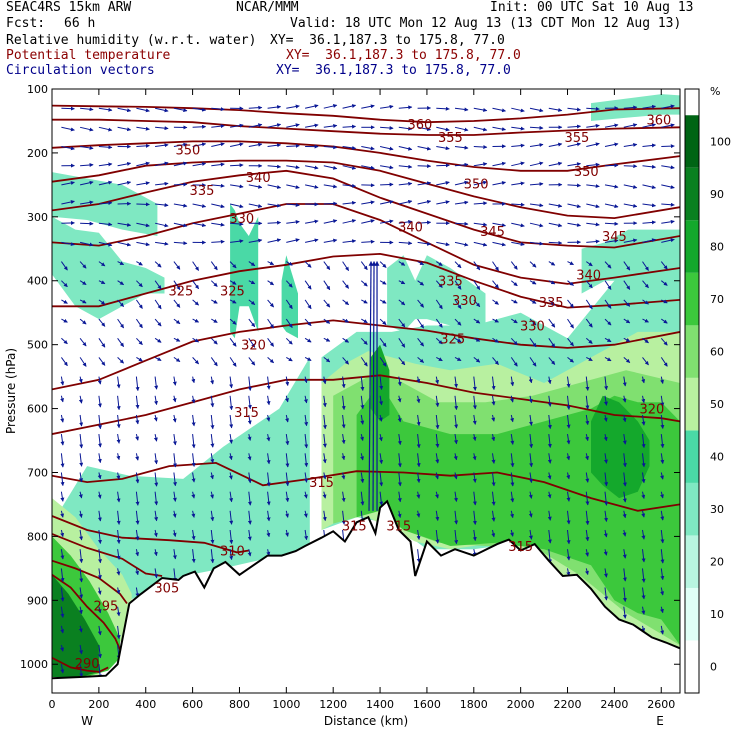 This screenshot has width=740, height=740. Describe the element at coordinates (592, 7) in the screenshot. I see `init-time: Init: 00 UTC Sat 10 Aug 13` at that location.